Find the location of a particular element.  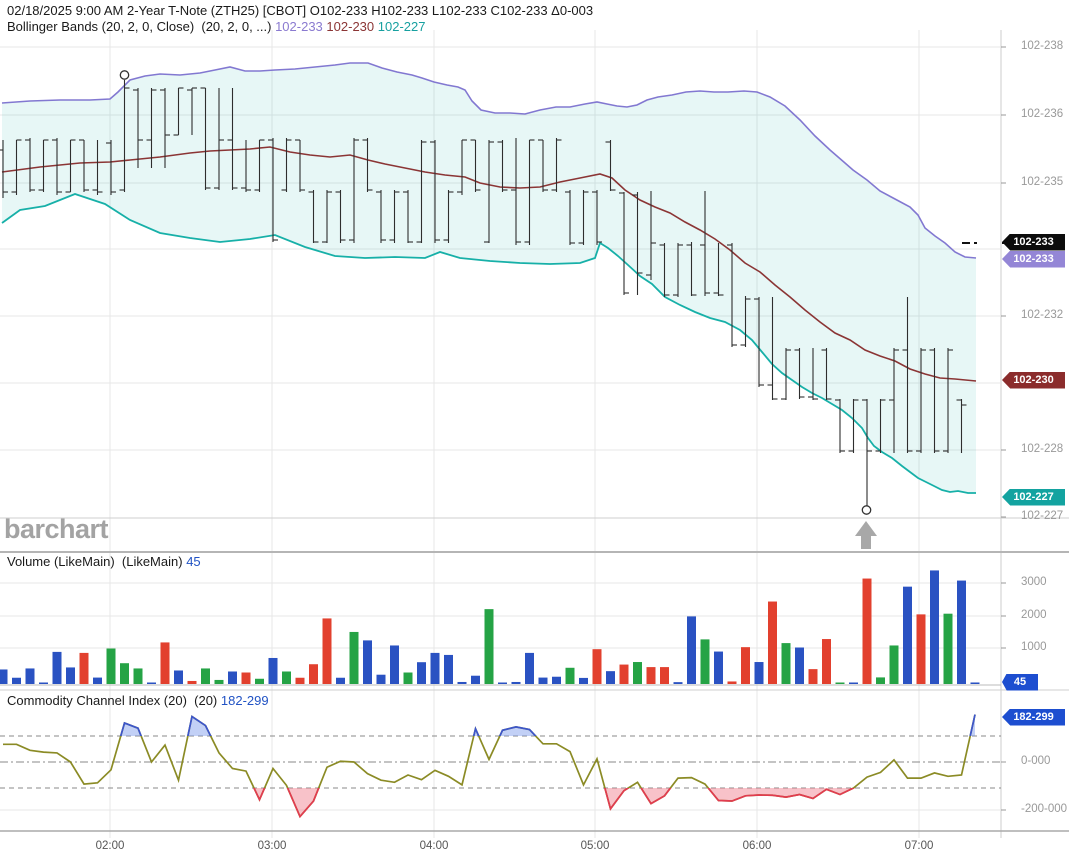

volume-axis-label: 1000 is located at coordinates (1034, 647).